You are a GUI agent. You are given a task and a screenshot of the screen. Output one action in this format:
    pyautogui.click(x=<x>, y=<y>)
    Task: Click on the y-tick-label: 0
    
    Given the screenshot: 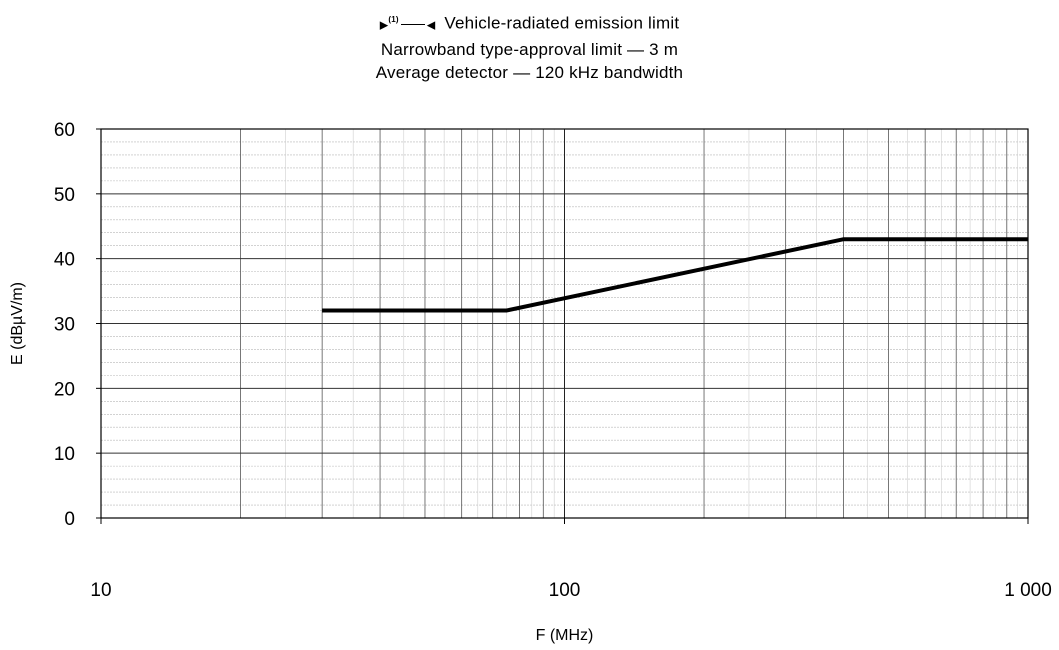 What is the action you would take?
    pyautogui.click(x=69, y=519)
    